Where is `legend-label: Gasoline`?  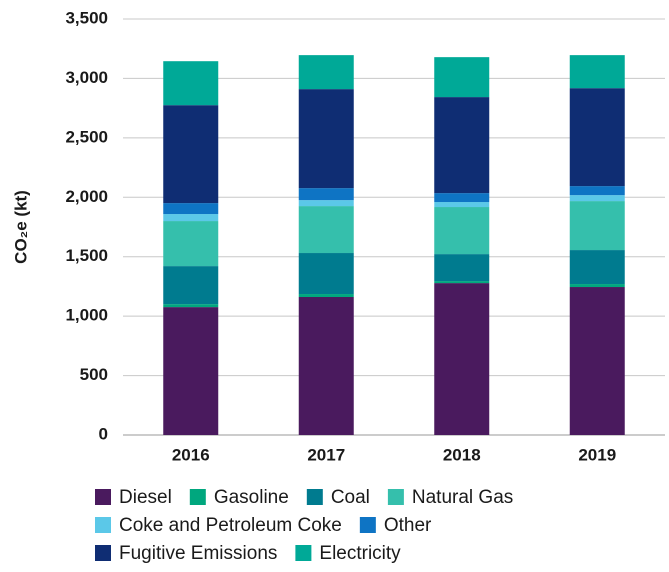 legend-label: Gasoline is located at coordinates (251, 497).